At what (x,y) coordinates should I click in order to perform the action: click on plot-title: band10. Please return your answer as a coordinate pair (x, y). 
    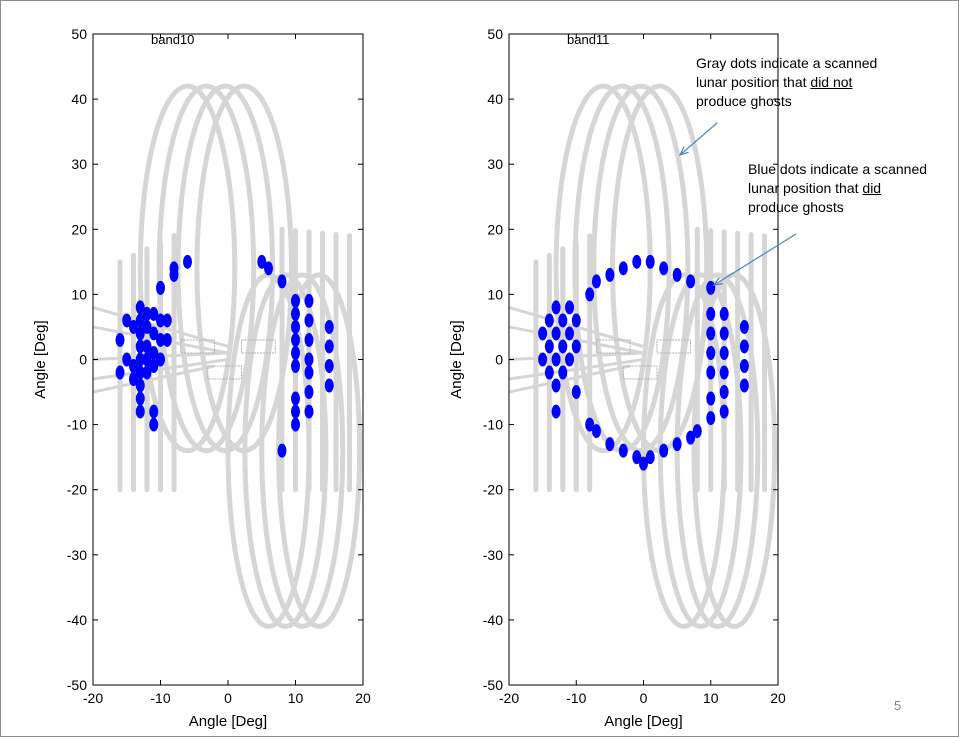
    Looking at the image, I should click on (172, 39).